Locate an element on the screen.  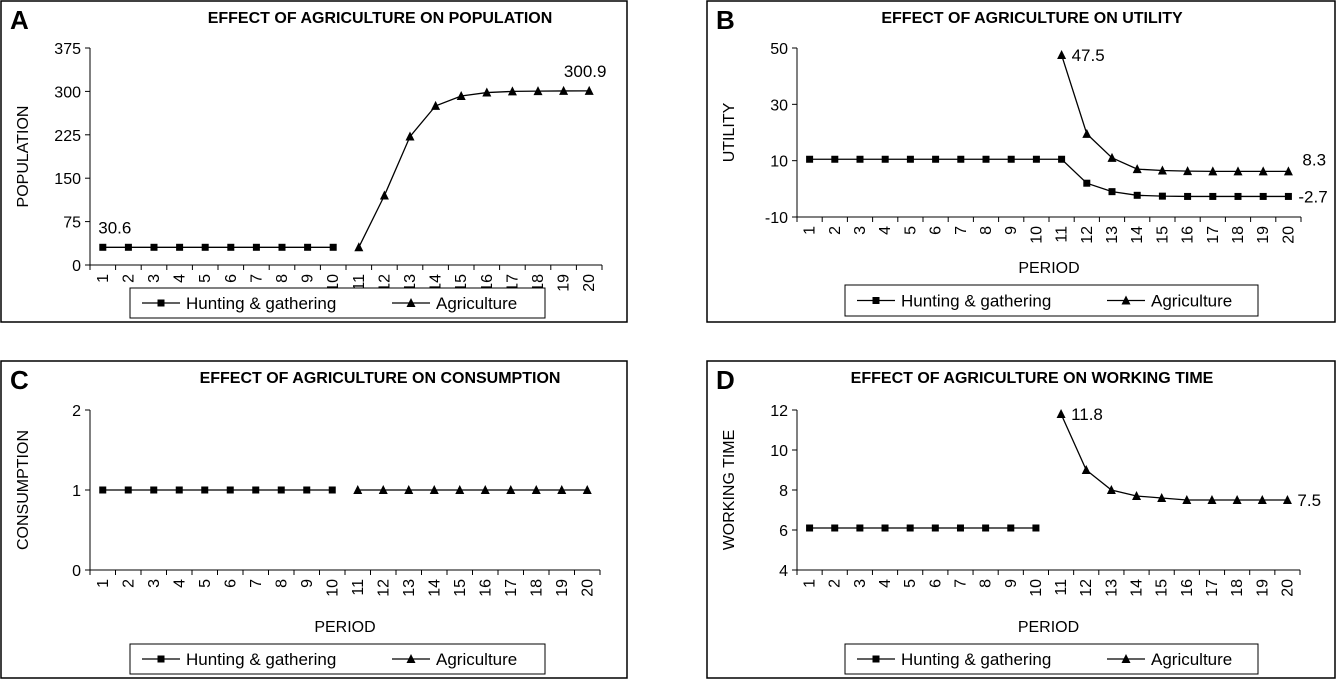
panel-a-data-label: 300.9 is located at coordinates (585, 71).